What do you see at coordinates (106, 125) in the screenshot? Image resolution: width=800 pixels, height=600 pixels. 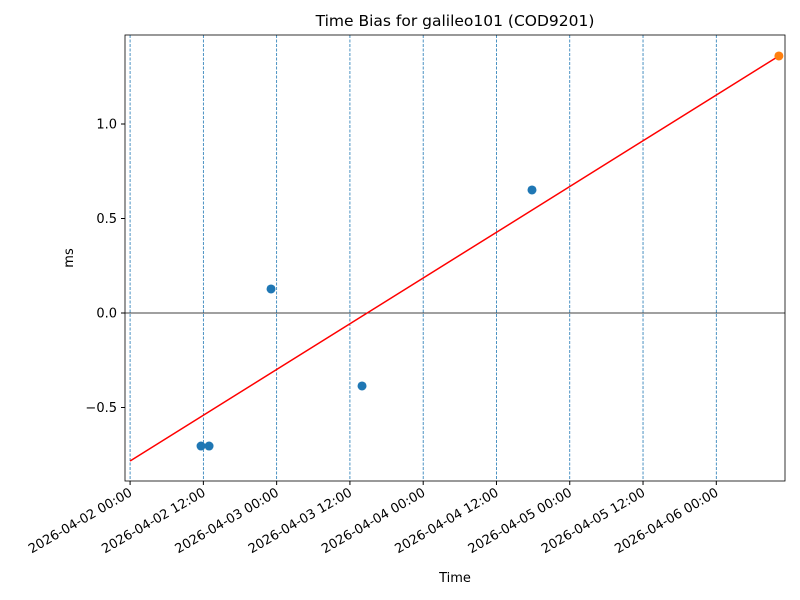 I see `y-tick-label: 1.0` at bounding box center [106, 125].